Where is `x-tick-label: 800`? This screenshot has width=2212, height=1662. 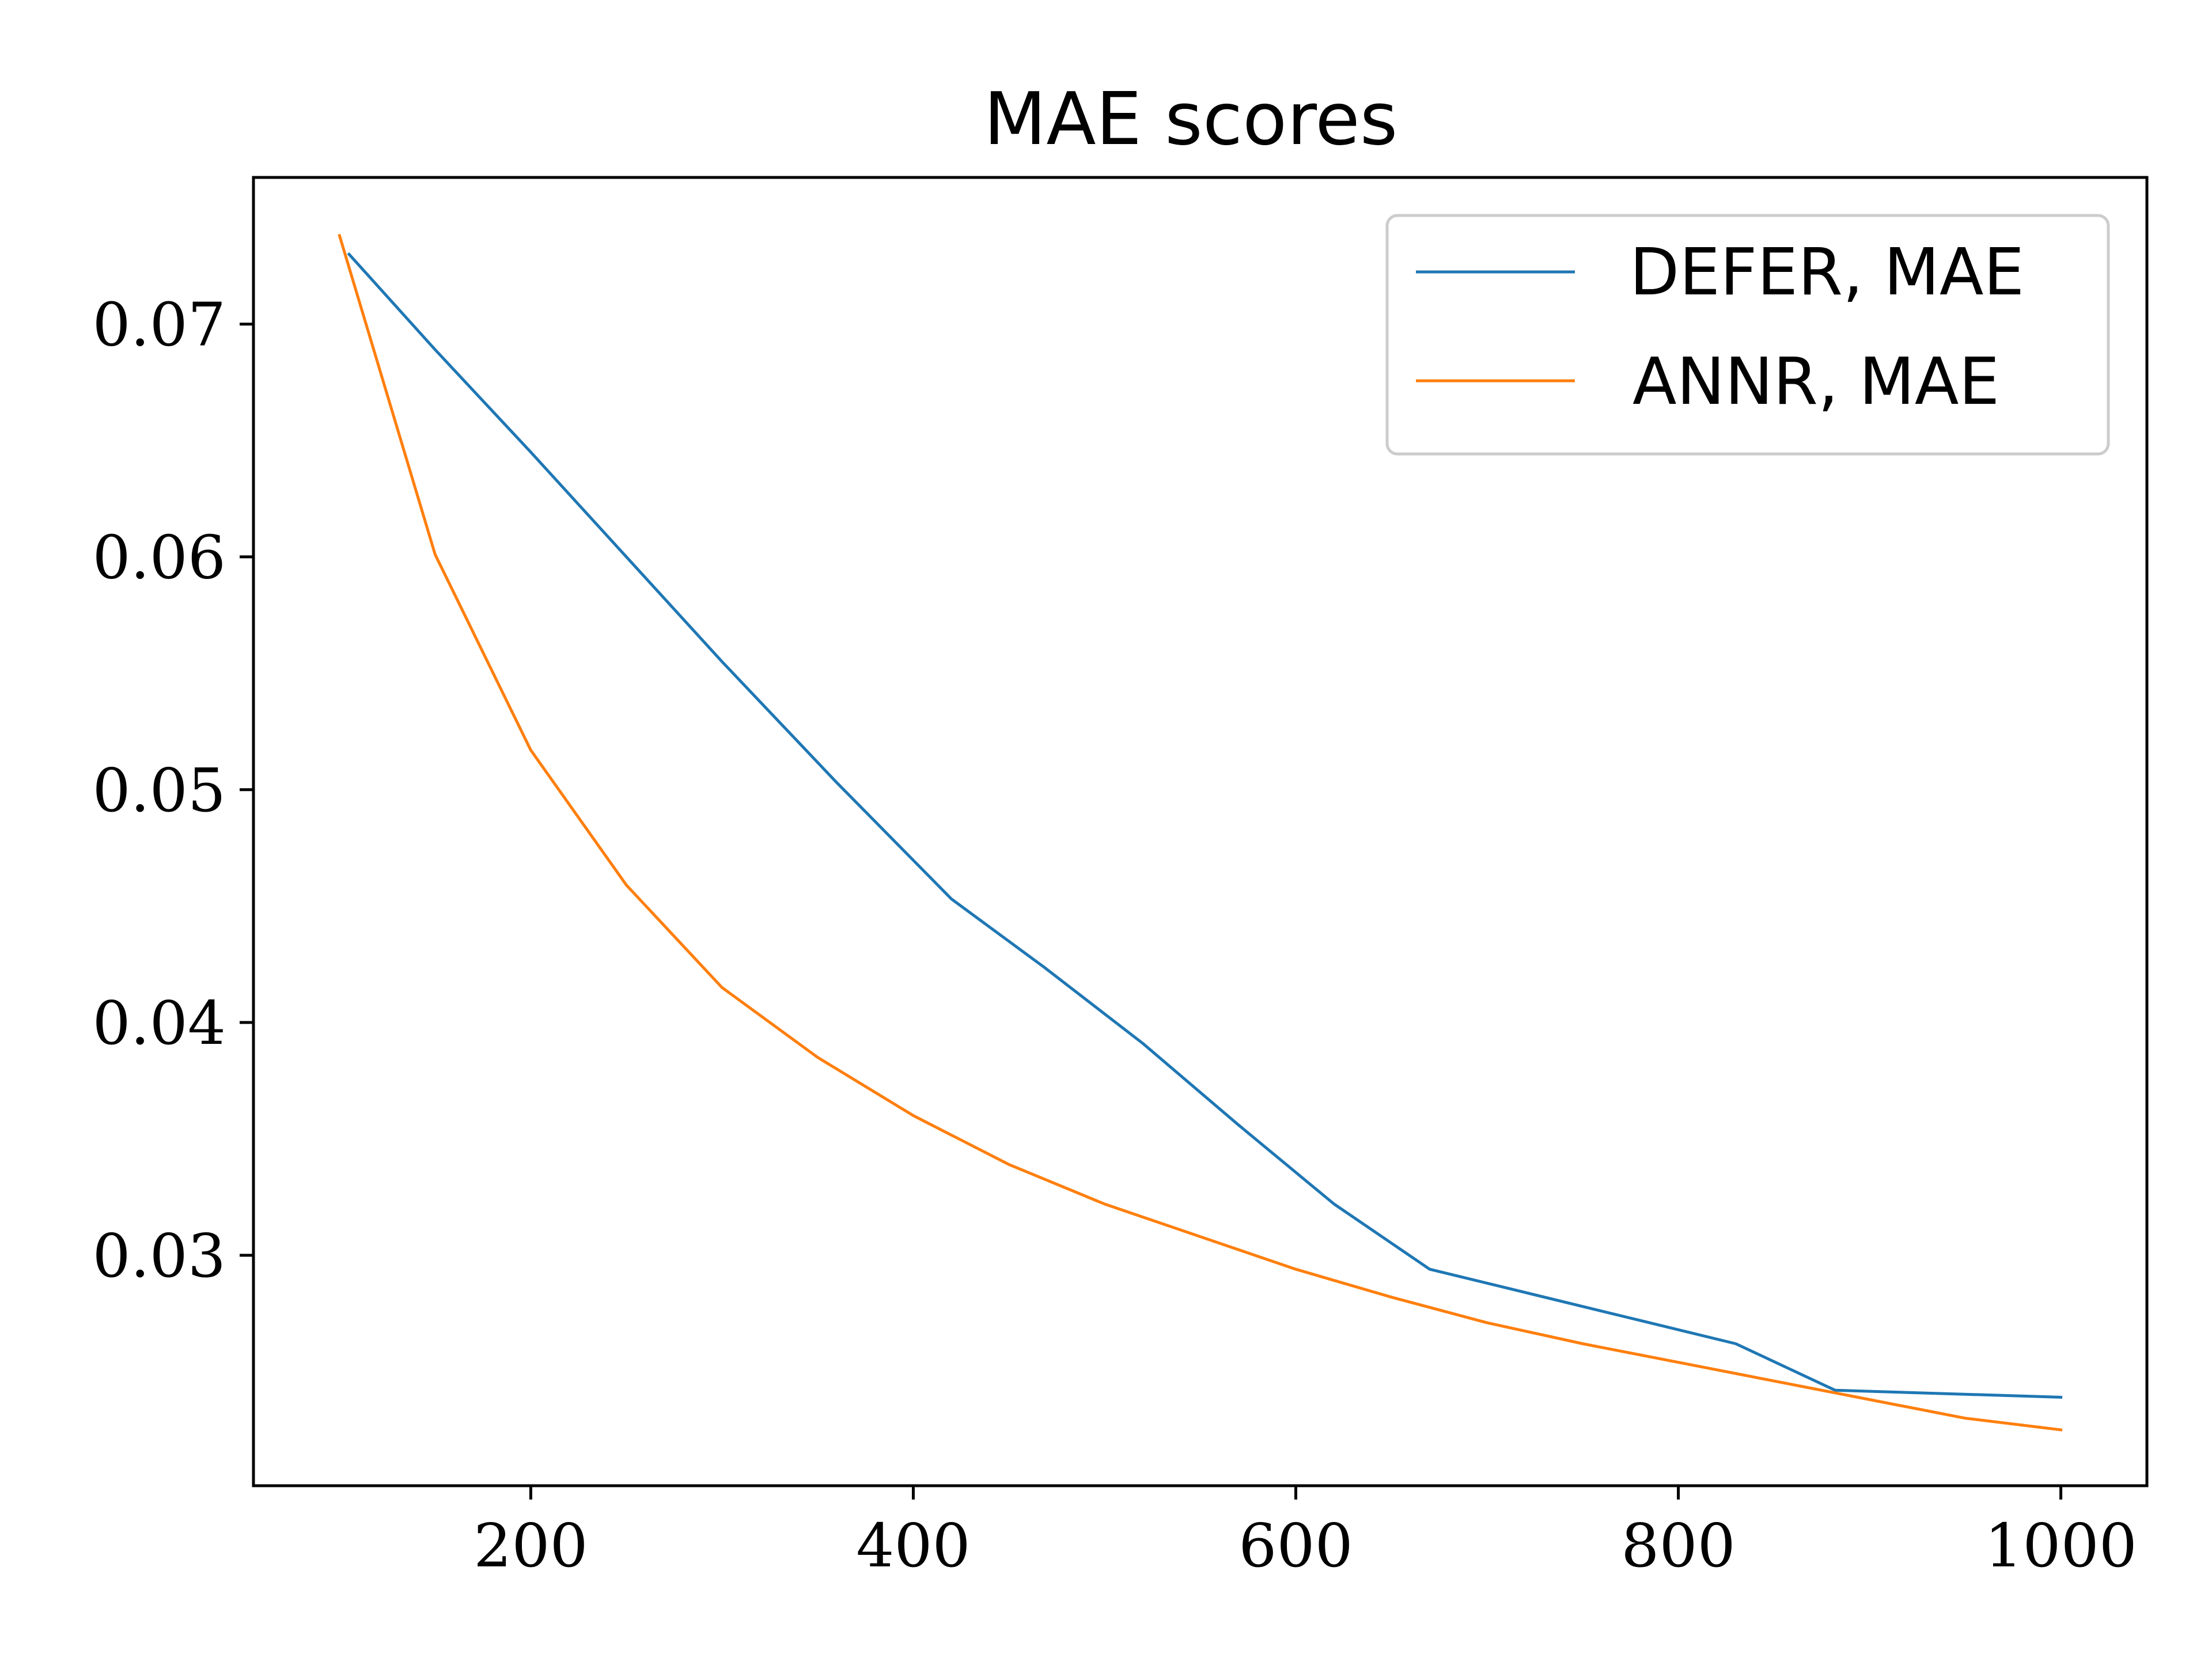
x-tick-label: 800 is located at coordinates (1678, 1545).